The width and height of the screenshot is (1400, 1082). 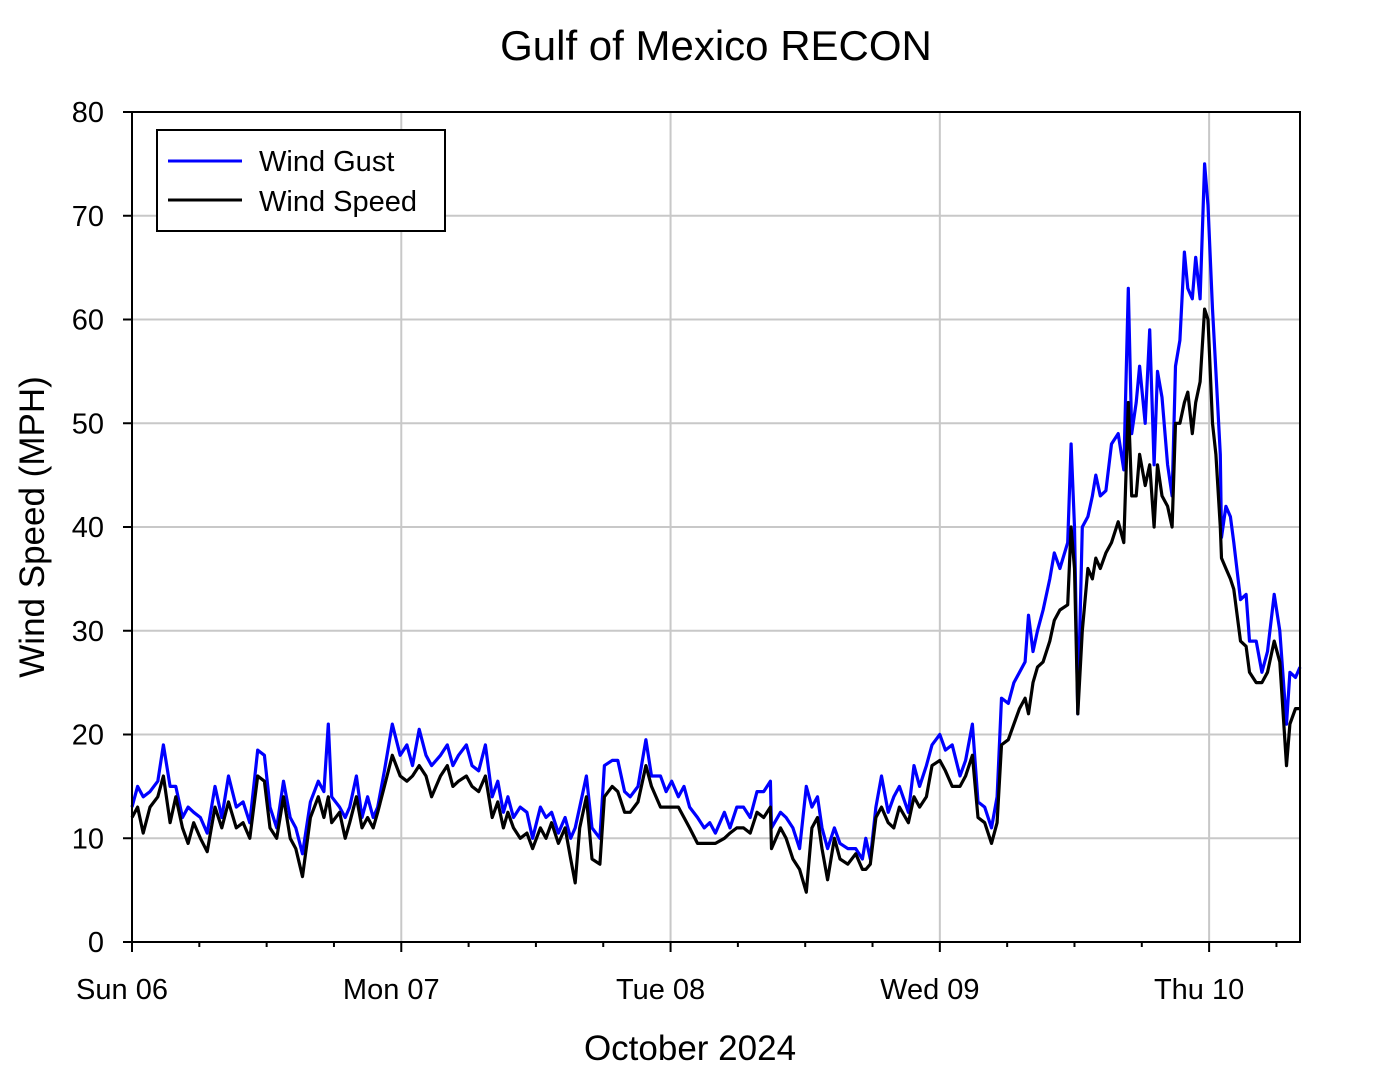 I want to click on y-tick-label: 50, so click(x=88, y=424).